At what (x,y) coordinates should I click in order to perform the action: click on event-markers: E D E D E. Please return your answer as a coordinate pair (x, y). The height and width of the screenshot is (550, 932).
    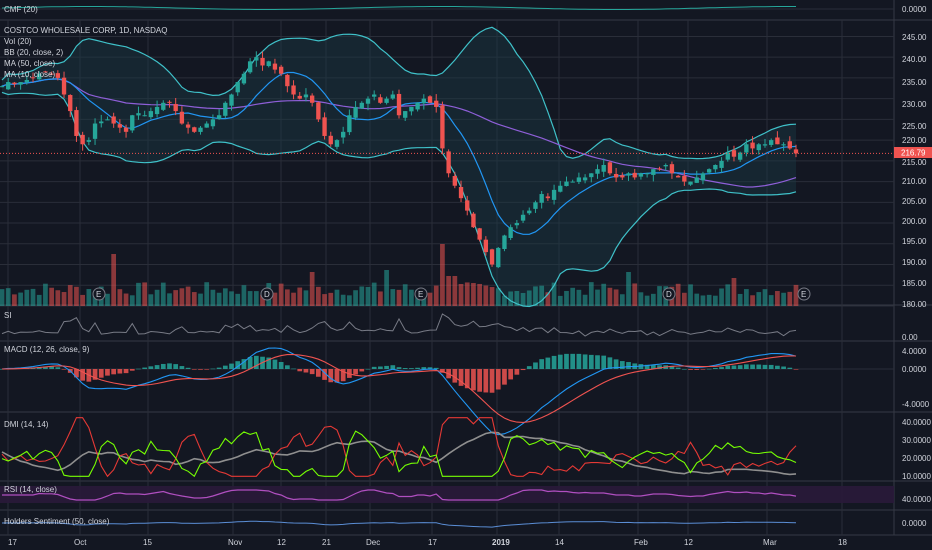
    Looking at the image, I should click on (451, 294).